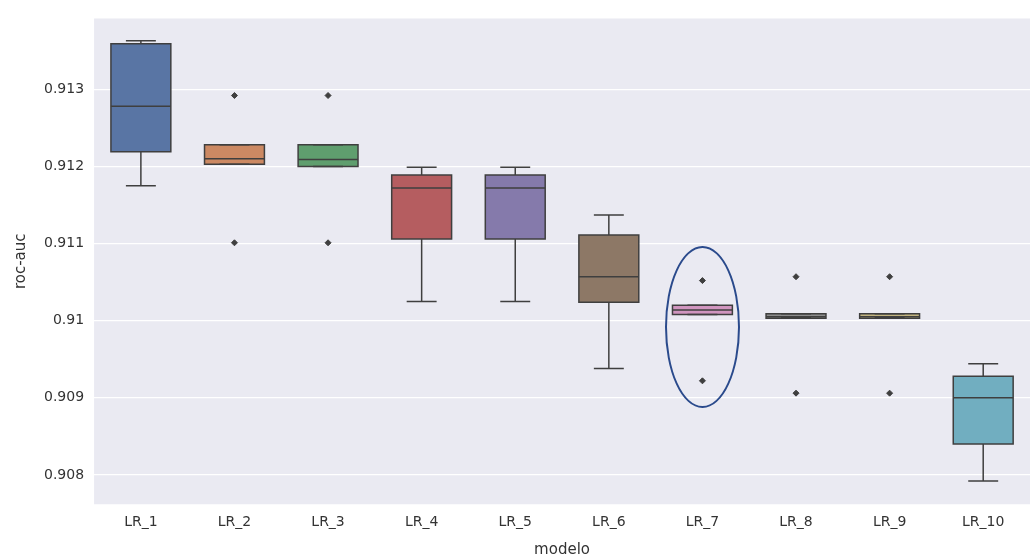 Image resolution: width=1035 pixels, height=559 pixels. What do you see at coordinates (889, 521) in the screenshot?
I see `x-tick-label: LR_9` at bounding box center [889, 521].